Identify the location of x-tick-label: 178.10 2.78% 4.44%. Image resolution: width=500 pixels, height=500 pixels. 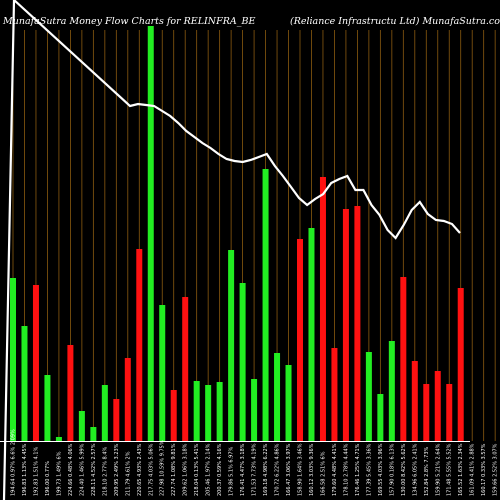
(346, 469).